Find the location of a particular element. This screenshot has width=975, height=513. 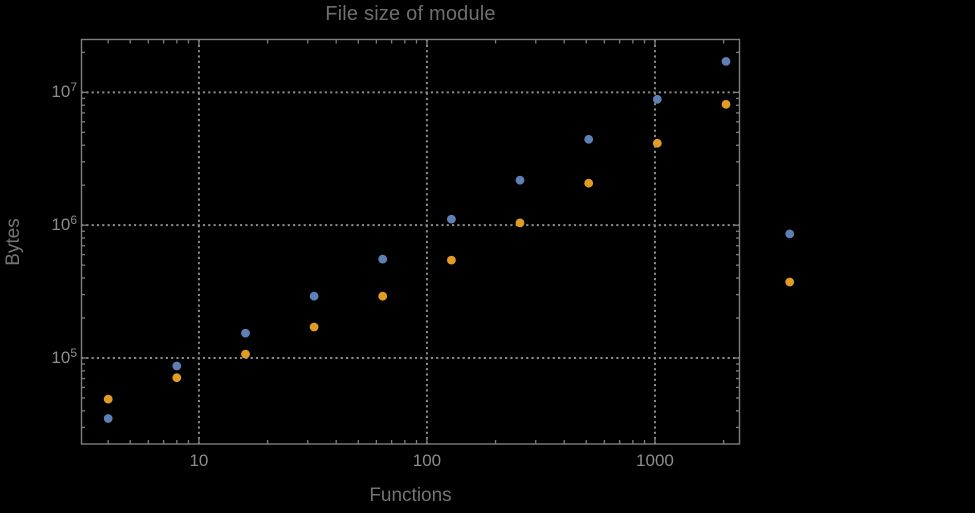

x-tick-label: 1000 is located at coordinates (655, 460).